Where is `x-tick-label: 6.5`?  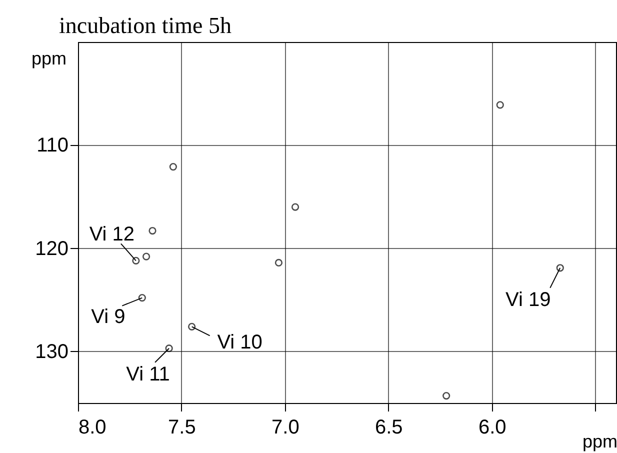 x-tick-label: 6.5 is located at coordinates (388, 427).